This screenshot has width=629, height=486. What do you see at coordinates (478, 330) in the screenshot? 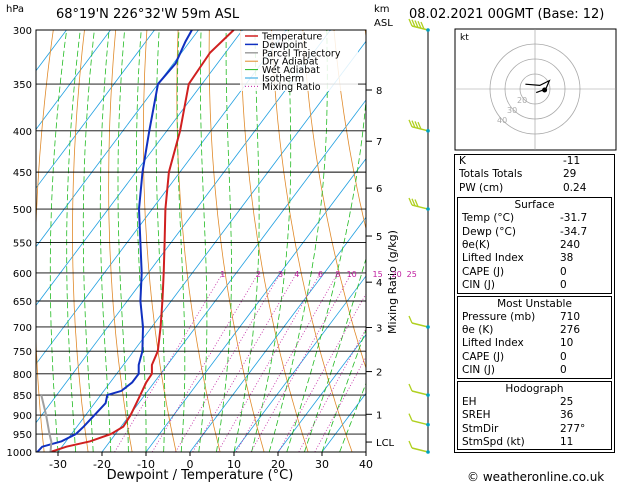
I see `row-label: θe (K)` at bounding box center [478, 330].